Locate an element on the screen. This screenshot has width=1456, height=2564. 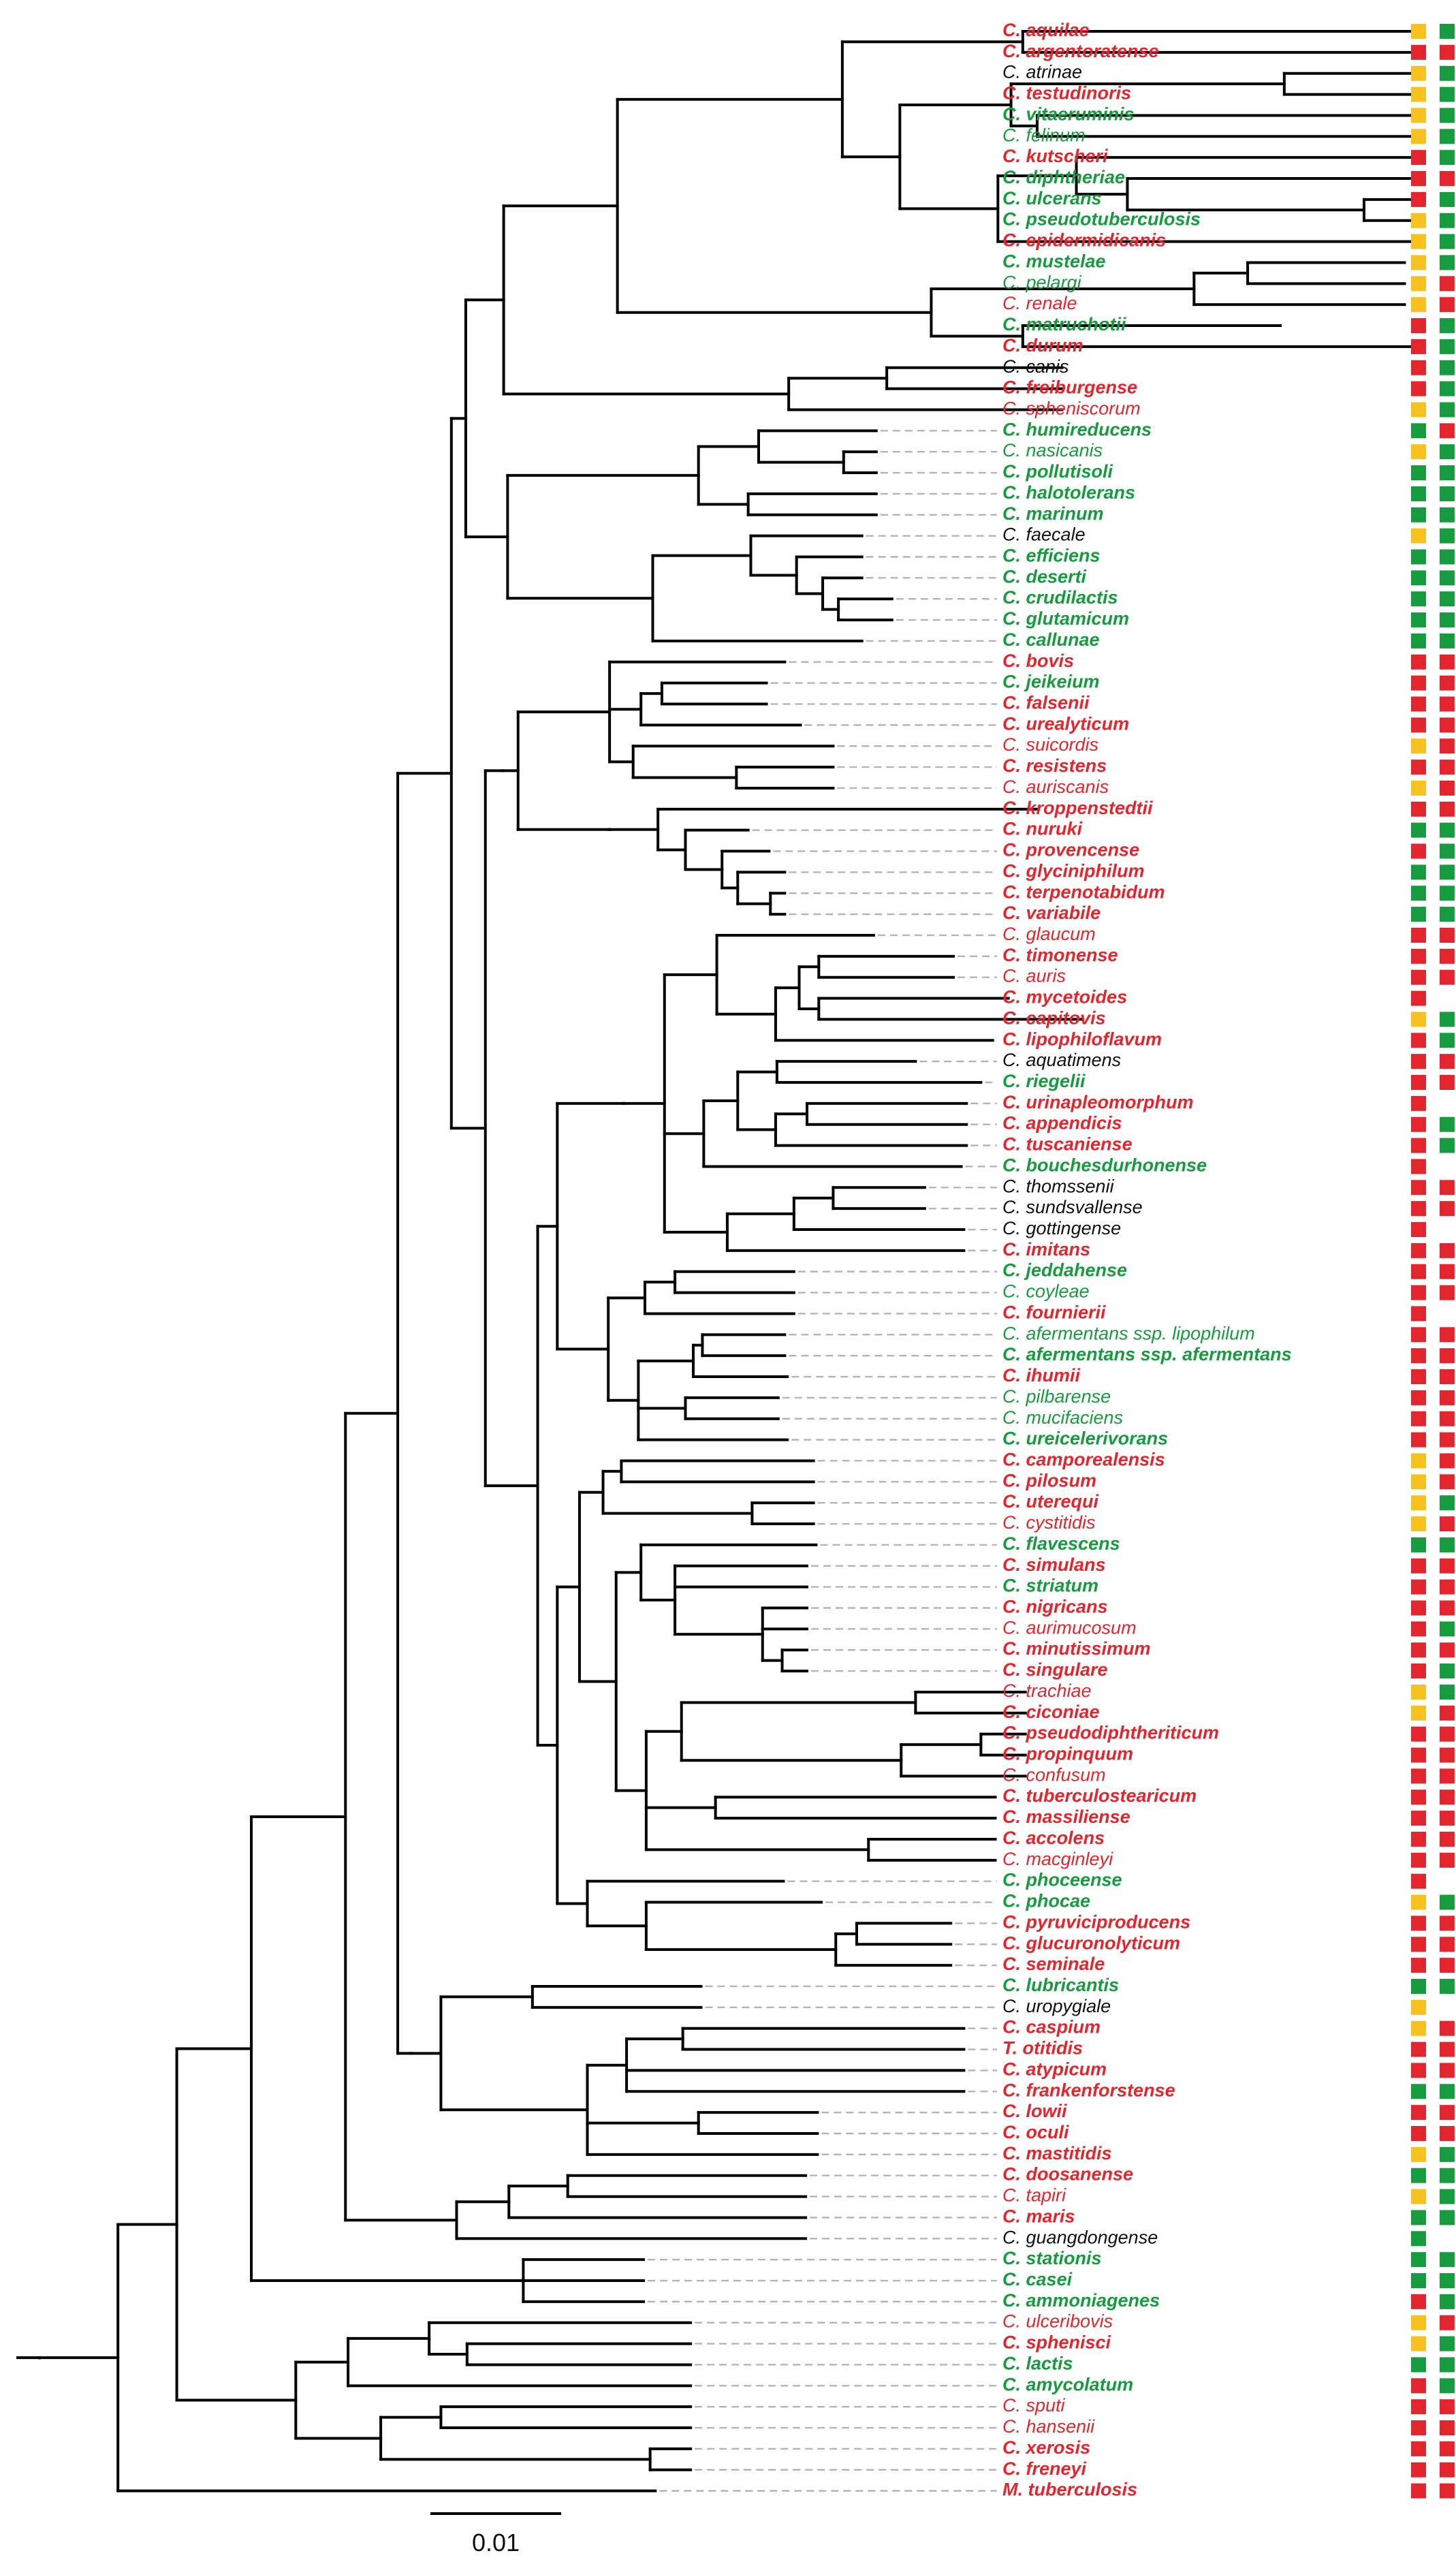
taxon-label-kutscheri: C. kutscheri is located at coordinates (1055, 156).